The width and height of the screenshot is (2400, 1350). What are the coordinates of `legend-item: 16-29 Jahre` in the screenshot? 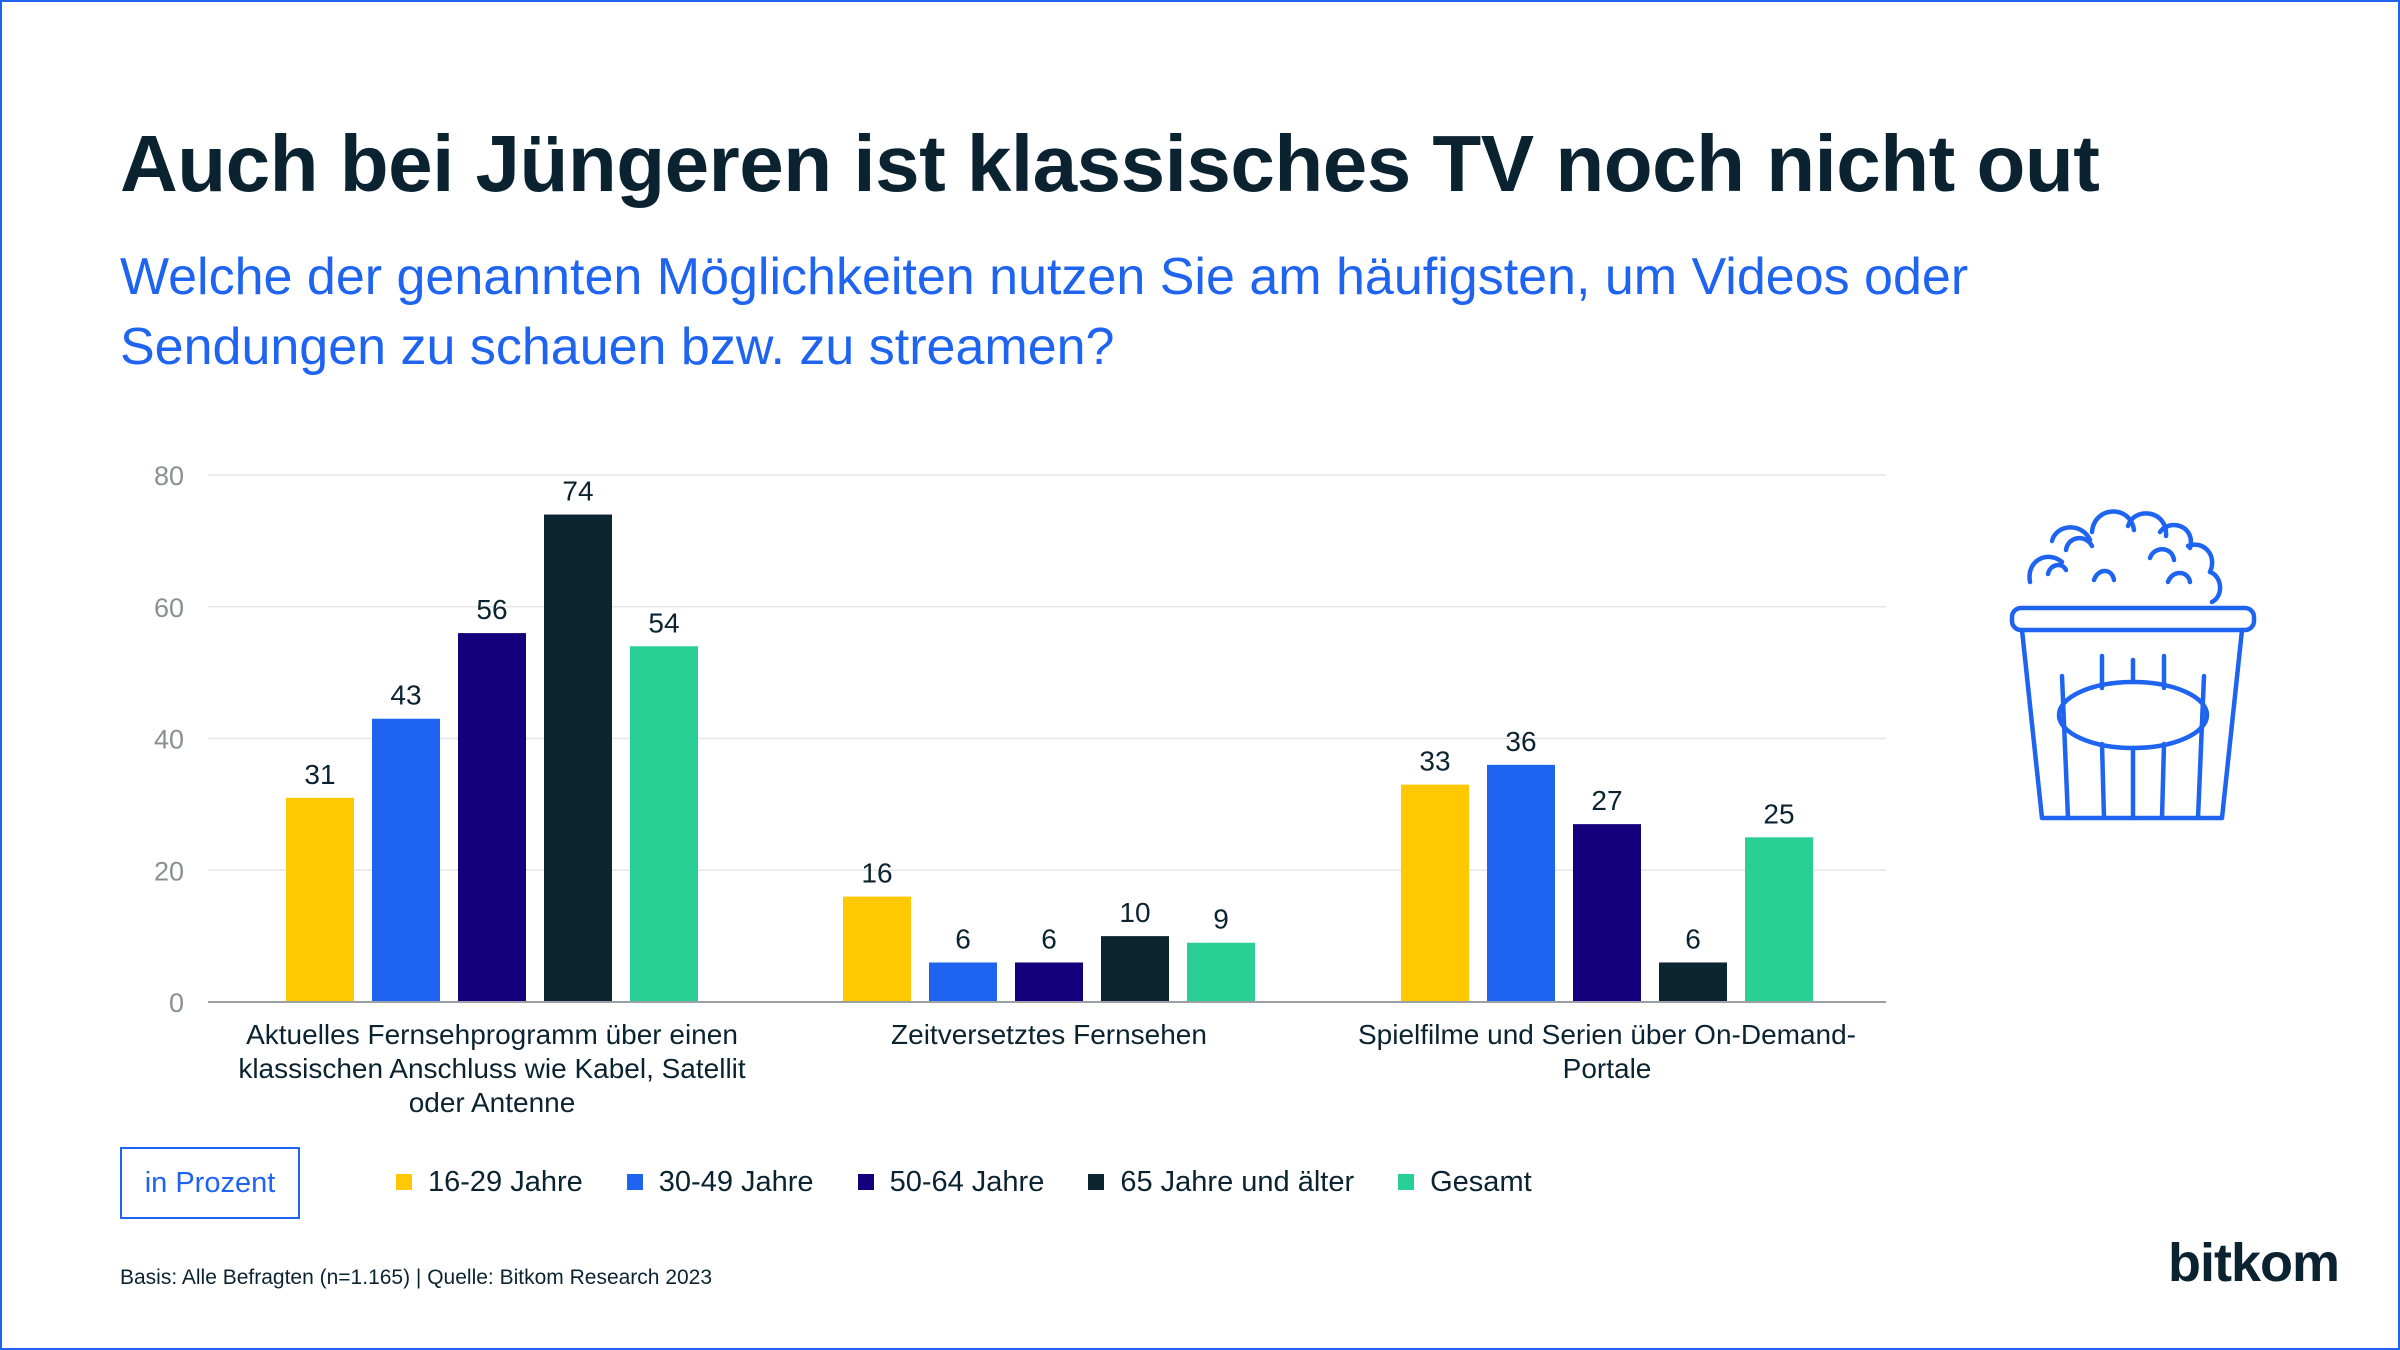 It's located at (489, 1182).